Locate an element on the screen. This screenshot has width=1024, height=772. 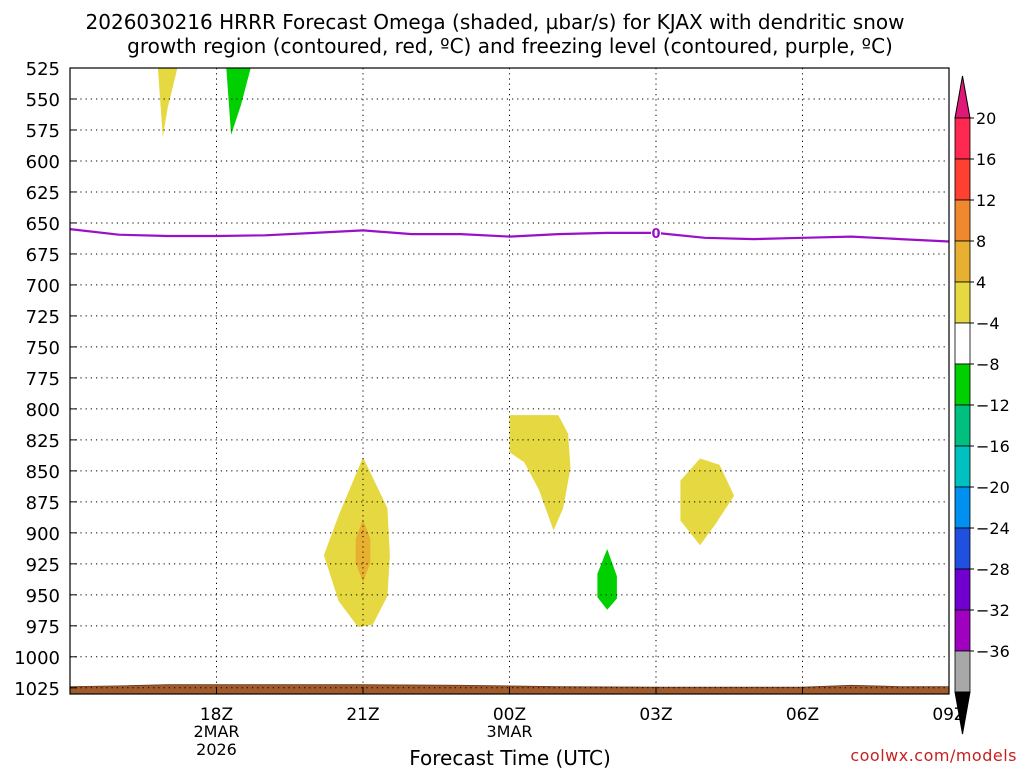
x-year-label-18Z: 2026 is located at coordinates (216, 749).